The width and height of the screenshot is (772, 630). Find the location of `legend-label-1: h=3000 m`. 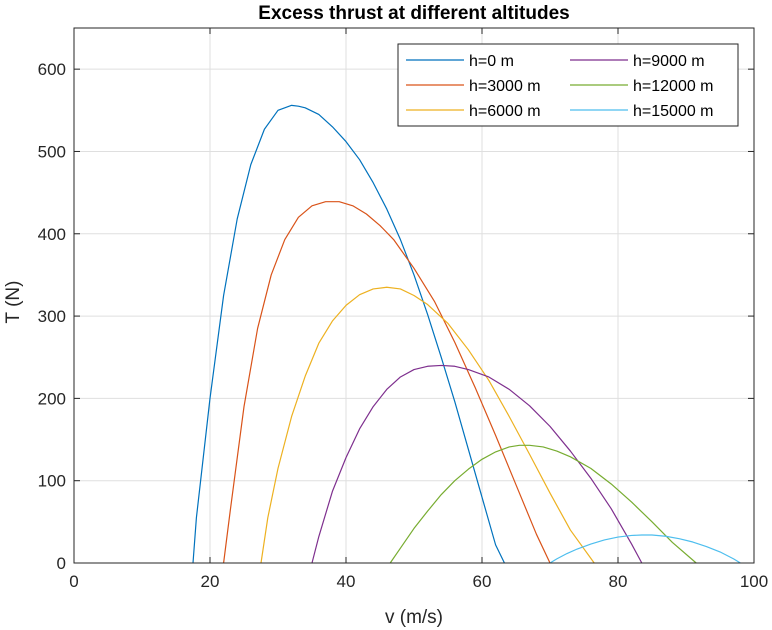

legend-label-1: h=3000 m is located at coordinates (505, 86).